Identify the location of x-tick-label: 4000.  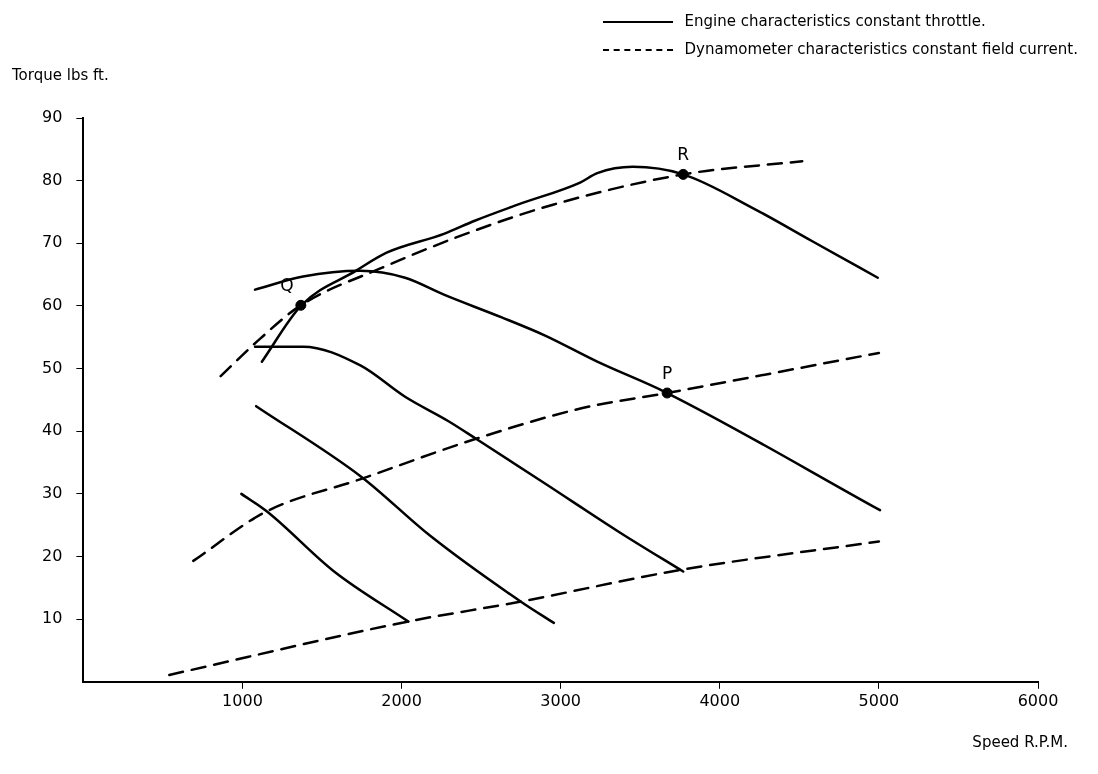
(720, 700).